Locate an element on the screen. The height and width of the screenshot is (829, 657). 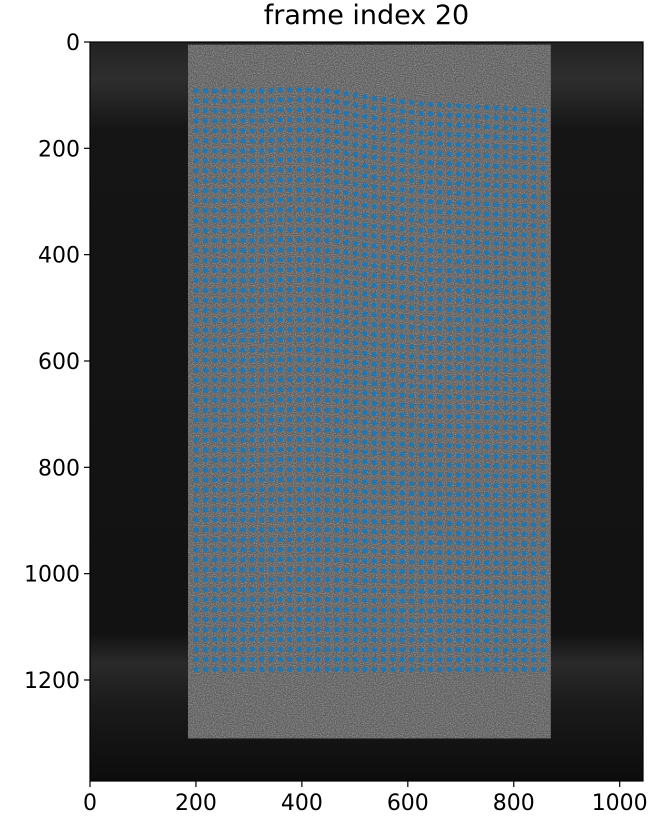
y-tick-label: 800 is located at coordinates (59, 468).